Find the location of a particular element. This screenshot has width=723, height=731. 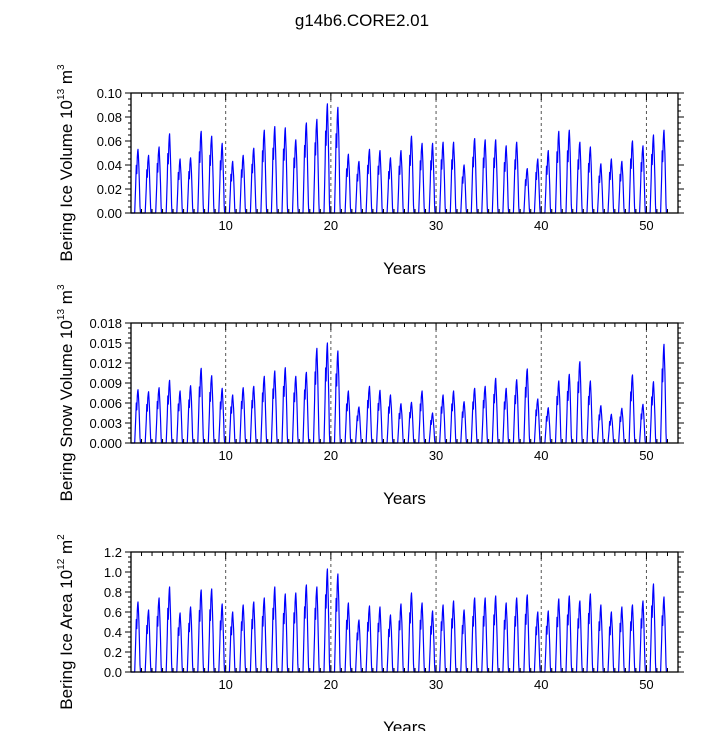

snow-volume-xtick-label: 20 is located at coordinates (331, 455).